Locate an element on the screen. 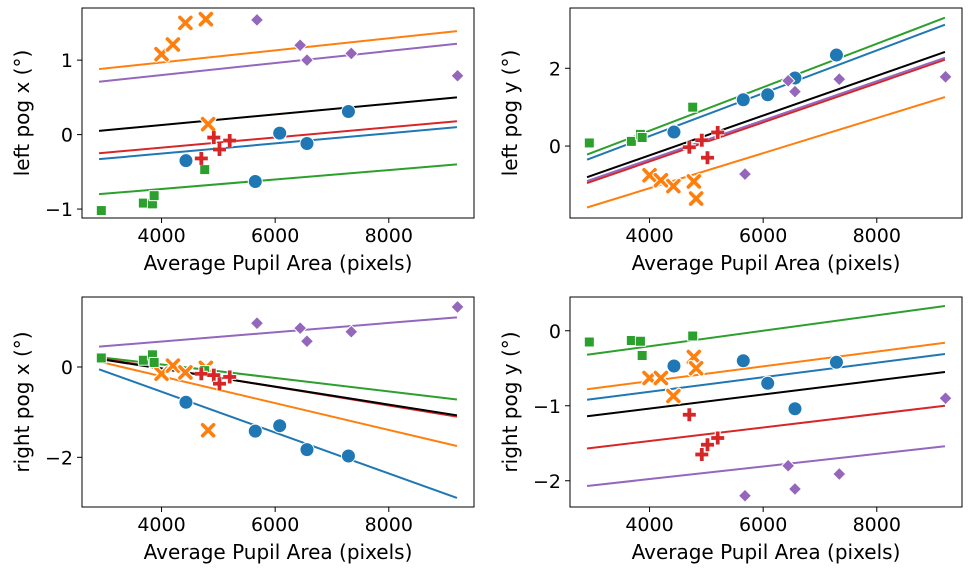 The image size is (972, 571). x-axis-label: Average Pupil Area (pixels) is located at coordinates (278, 552).